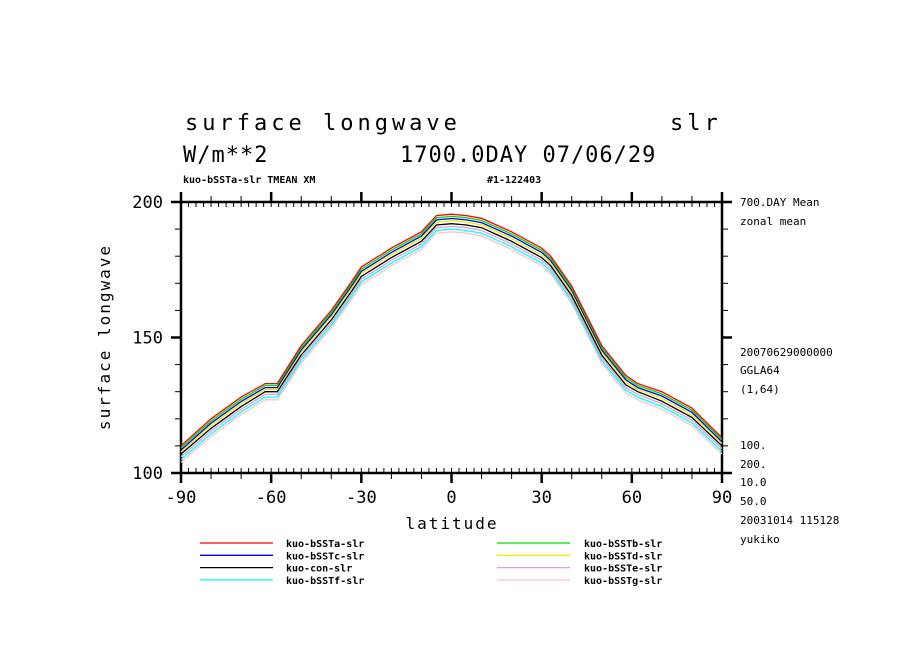 Image resolution: width=904 pixels, height=654 pixels. Describe the element at coordinates (623, 569) in the screenshot. I see `legend-label: kuo-bSSTe-slr` at that location.